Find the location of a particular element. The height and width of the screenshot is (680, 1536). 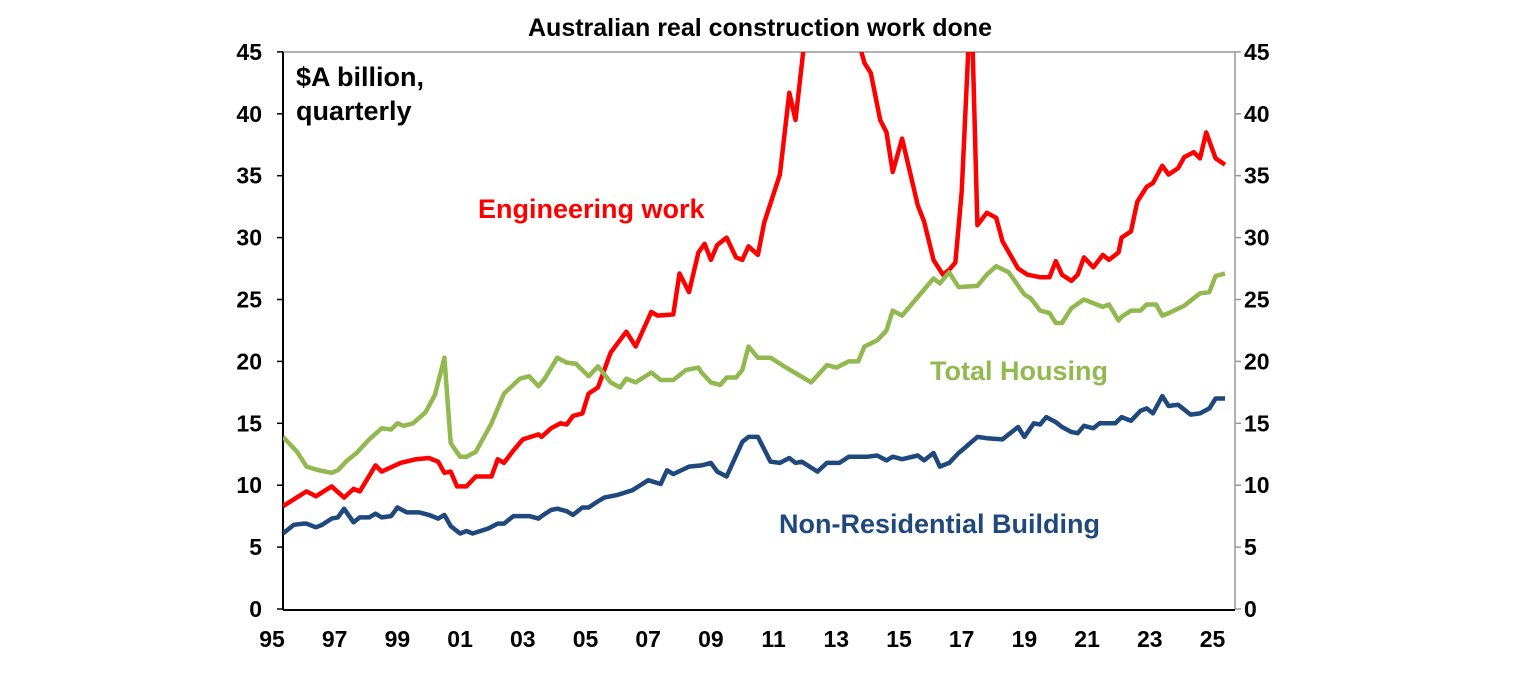

unit-label-line2: quarterly is located at coordinates (354, 111).